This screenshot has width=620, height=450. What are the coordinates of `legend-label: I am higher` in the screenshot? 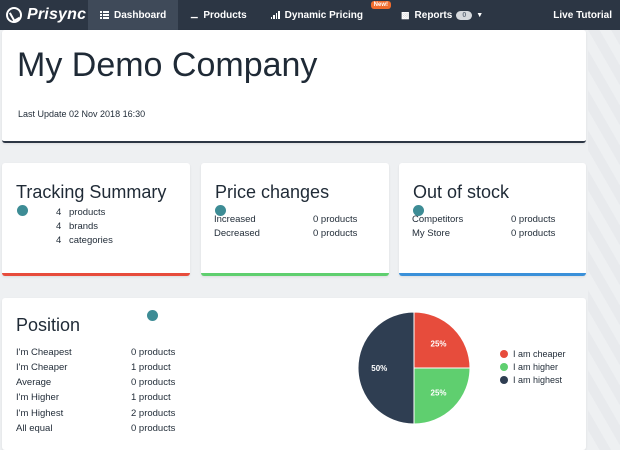 It's located at (536, 367).